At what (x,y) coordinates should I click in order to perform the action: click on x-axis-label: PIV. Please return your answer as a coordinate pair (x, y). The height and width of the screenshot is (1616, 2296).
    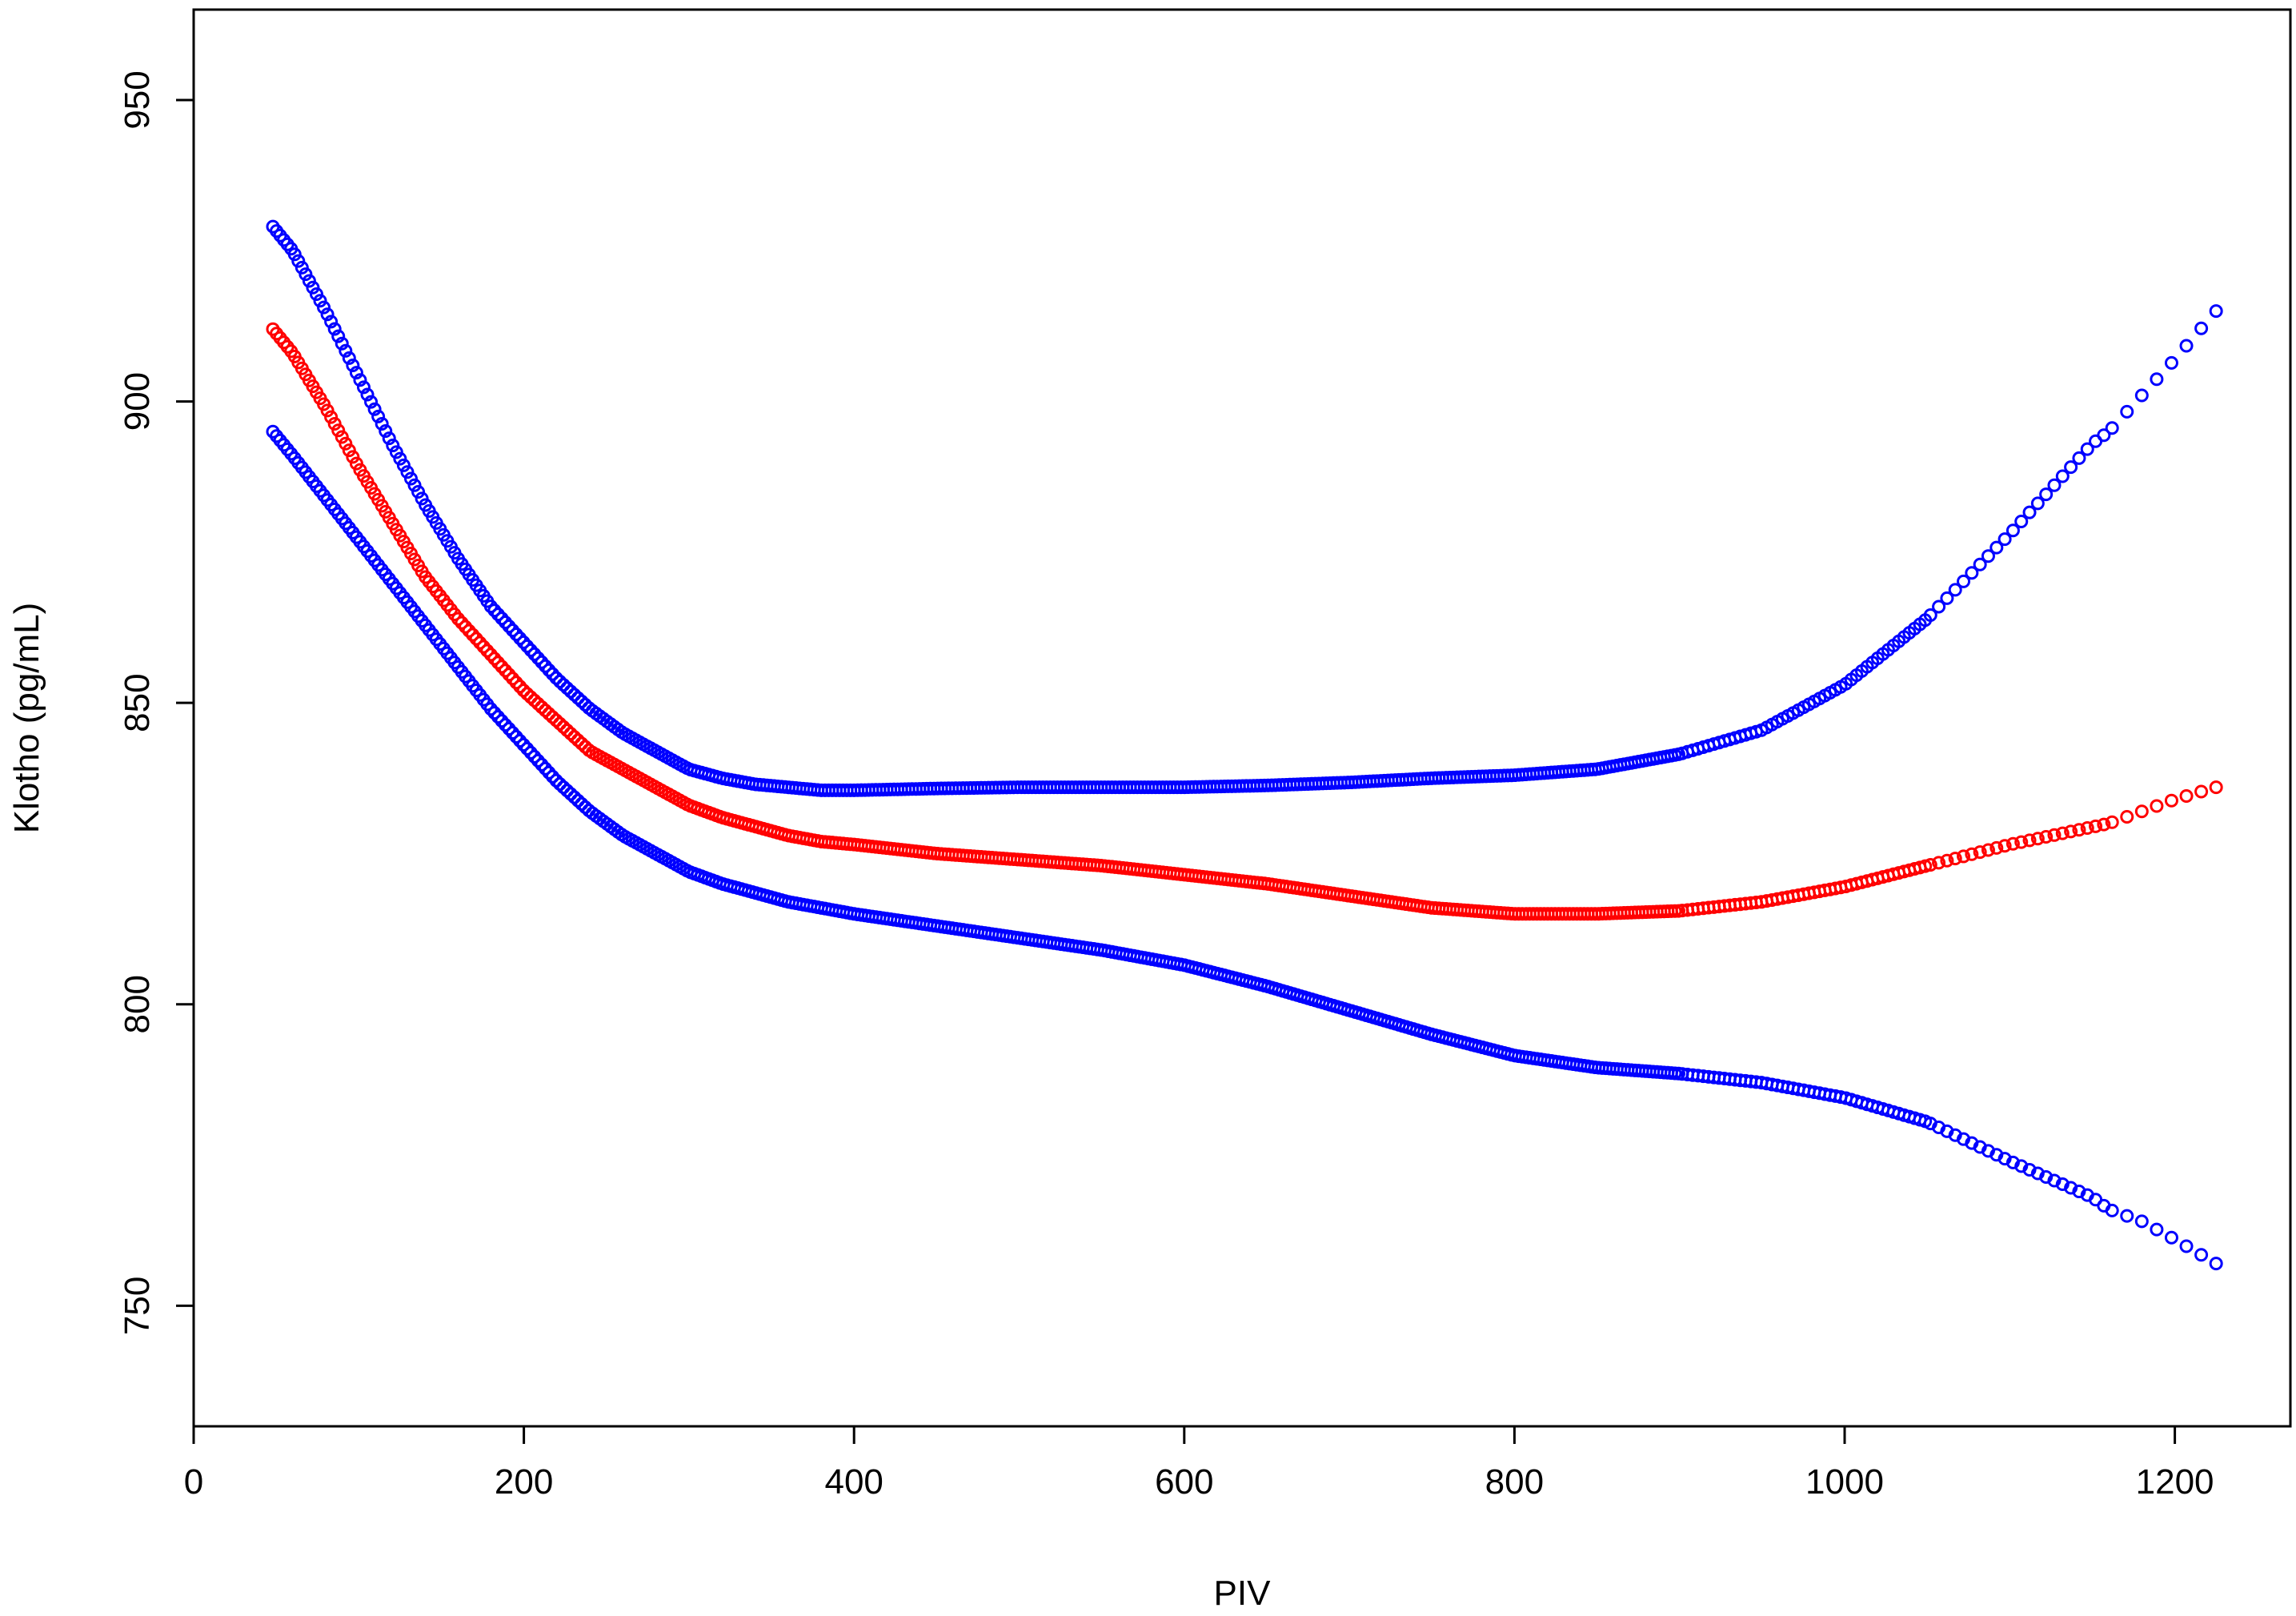
    Looking at the image, I should click on (1243, 1594).